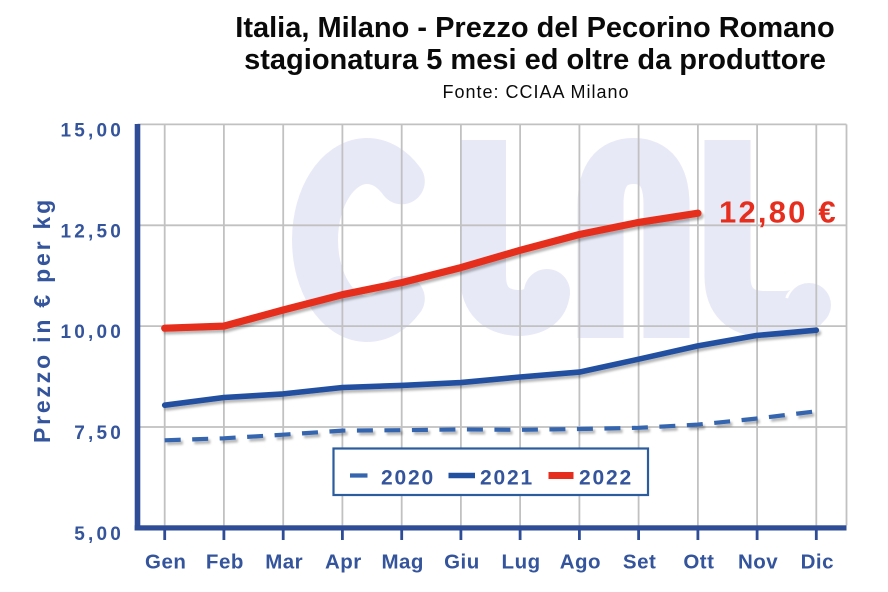 The width and height of the screenshot is (888, 592). Describe the element at coordinates (507, 478) in the screenshot. I see `svg-text: 2021` at that location.